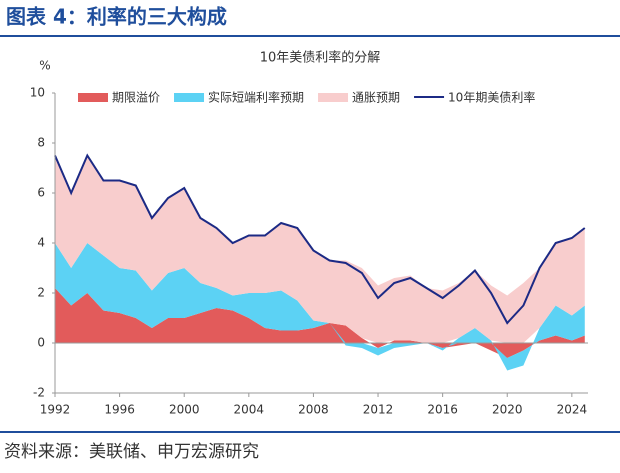 Image resolution: width=620 pixels, height=473 pixels. What do you see at coordinates (491, 97) in the screenshot?
I see `legend-label: 10年期美债利率` at bounding box center [491, 97].